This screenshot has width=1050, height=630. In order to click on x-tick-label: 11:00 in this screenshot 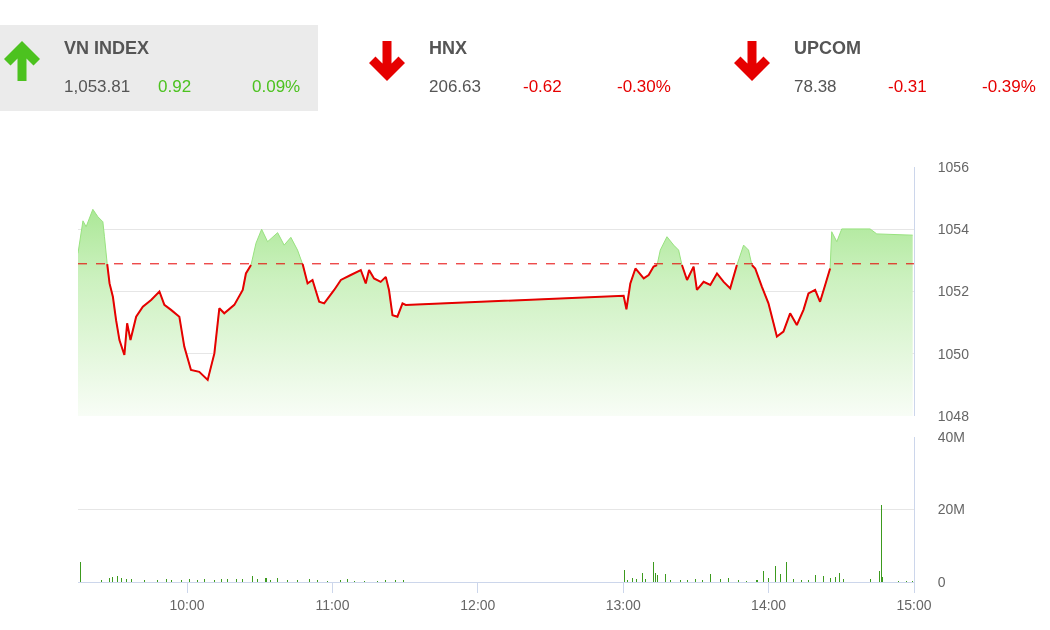, I will do `click(332, 604)`.